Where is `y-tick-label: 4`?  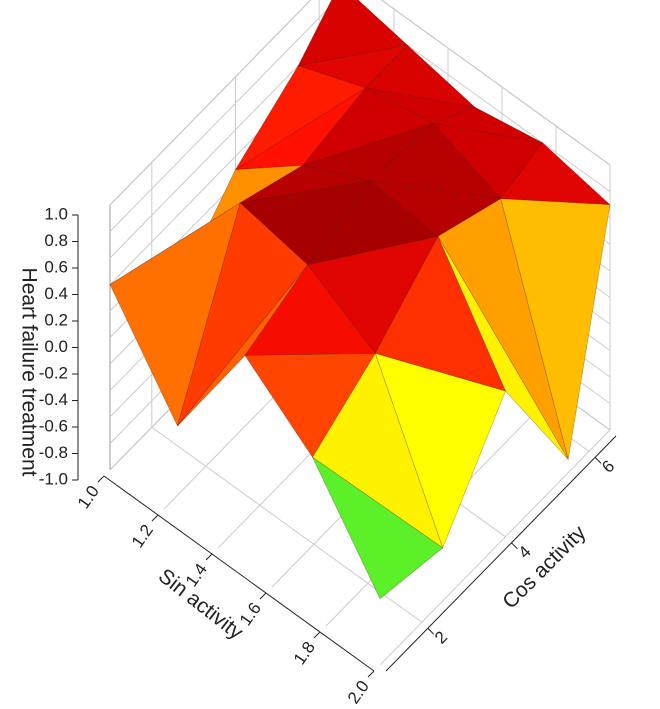
y-tick-label: 4 is located at coordinates (525, 552).